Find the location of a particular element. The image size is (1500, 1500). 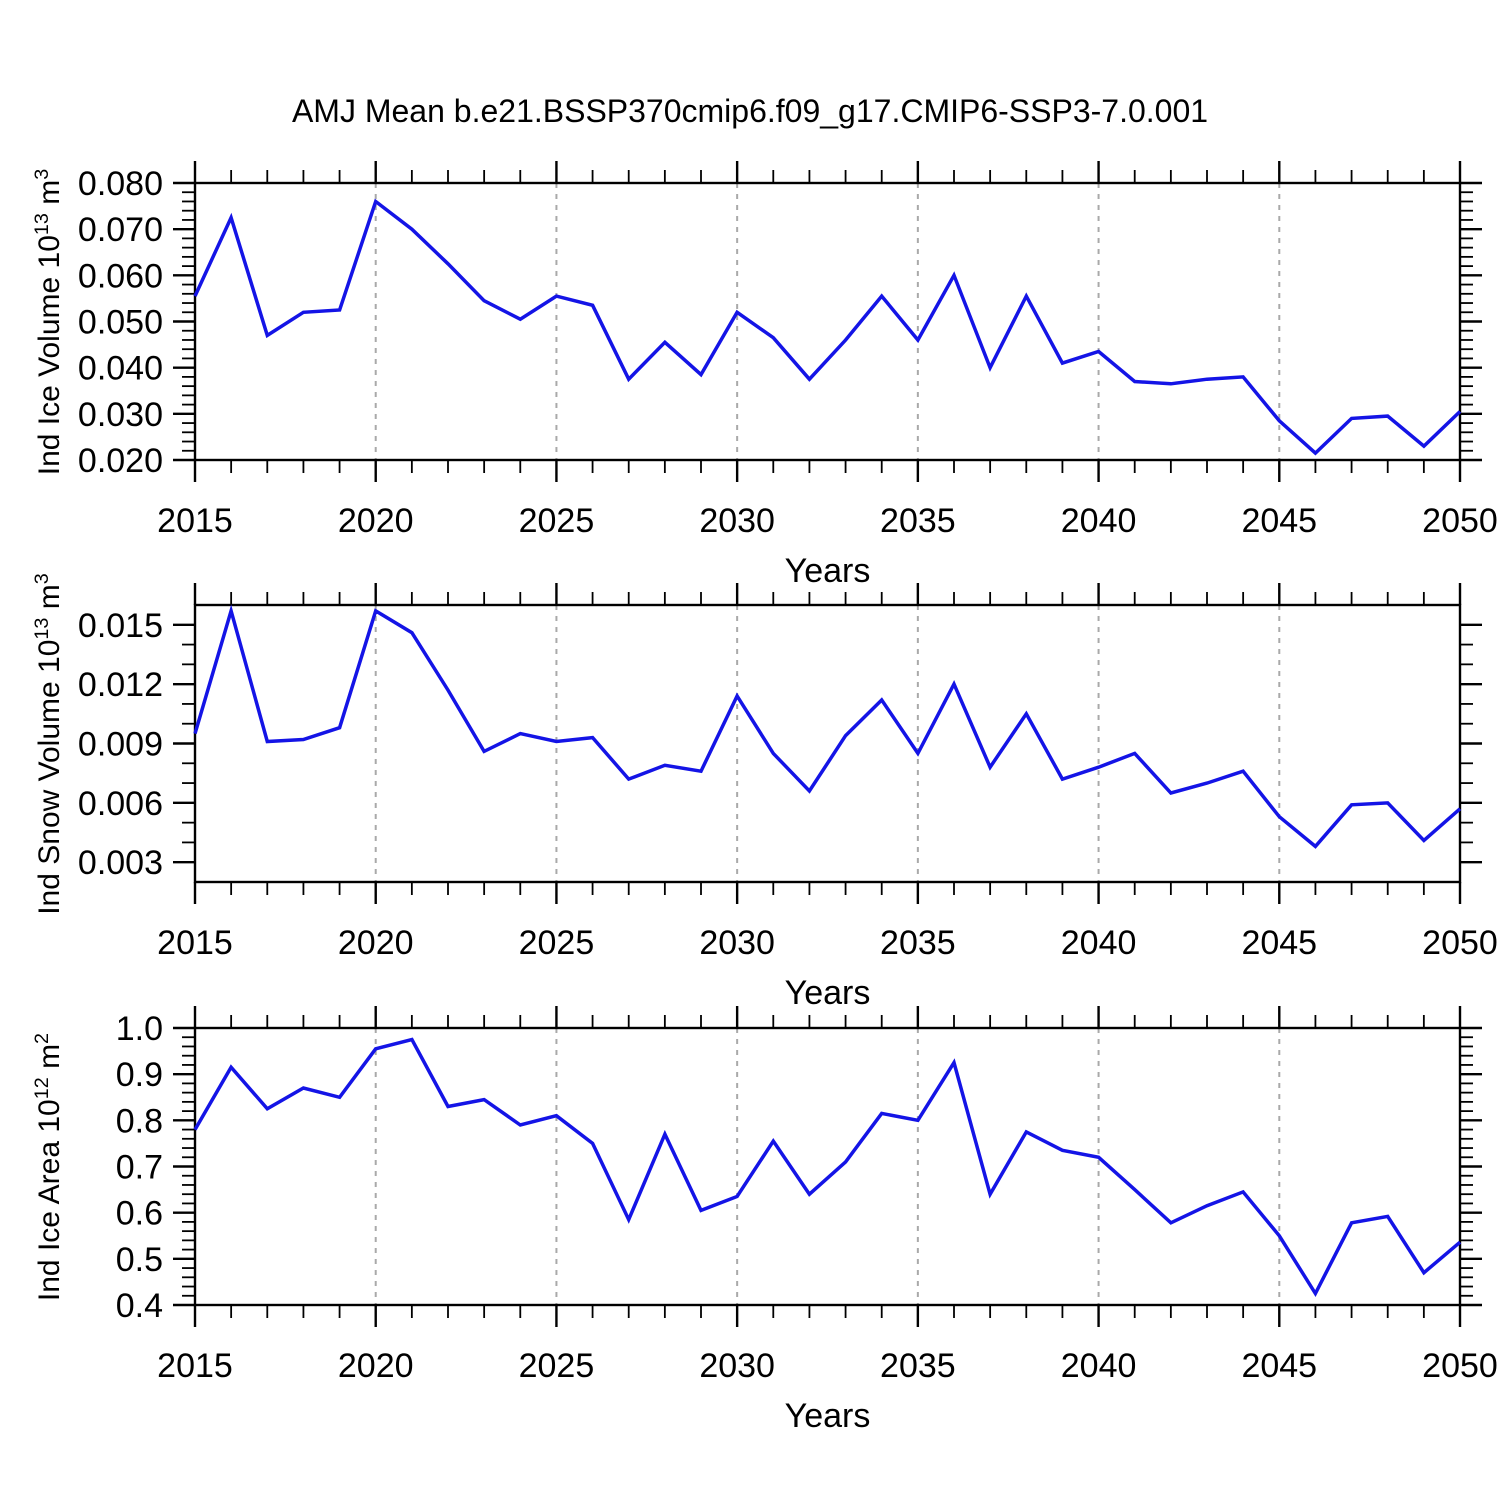

y-tick-label: 0.003 is located at coordinates (120, 863).